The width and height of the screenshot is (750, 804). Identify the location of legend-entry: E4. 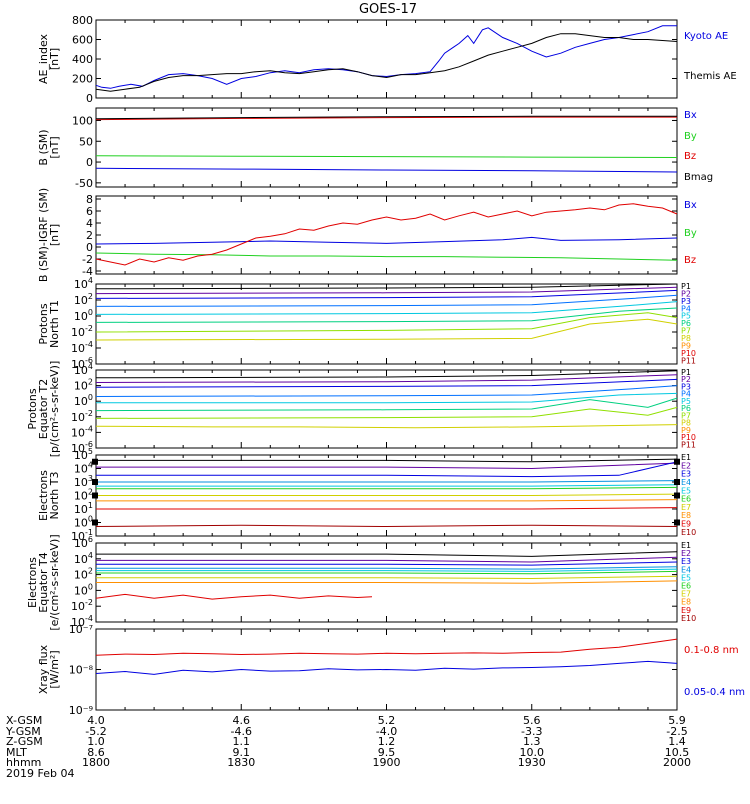
(686, 482).